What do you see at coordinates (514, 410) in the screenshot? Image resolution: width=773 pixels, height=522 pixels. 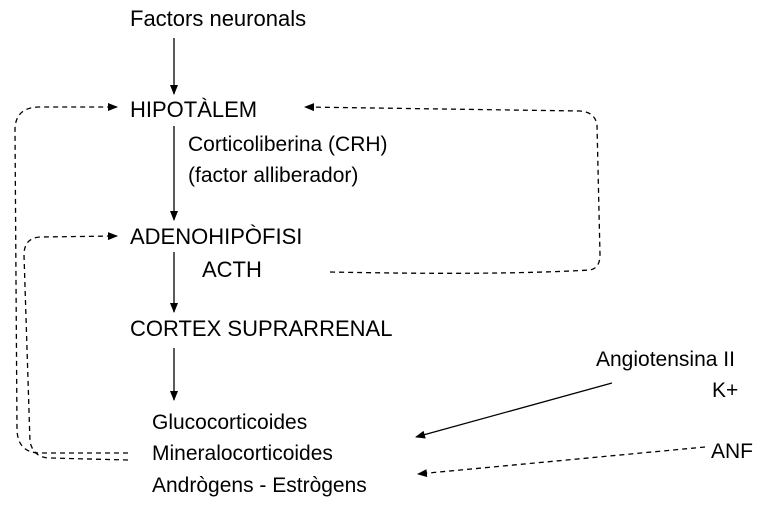 I see `arrow-angiotensina-to-mineralo` at bounding box center [514, 410].